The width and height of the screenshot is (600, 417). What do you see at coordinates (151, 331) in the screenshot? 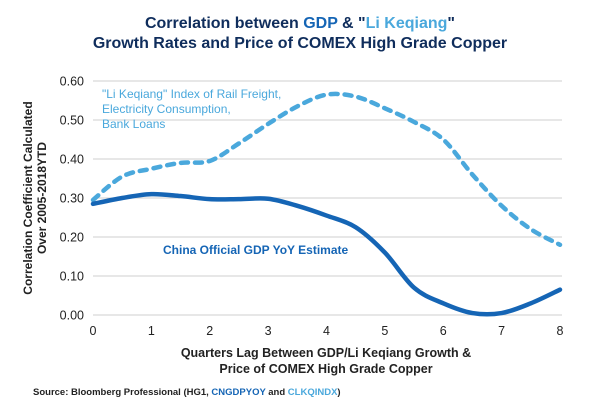
I see `x-tick-label: 1` at bounding box center [151, 331].